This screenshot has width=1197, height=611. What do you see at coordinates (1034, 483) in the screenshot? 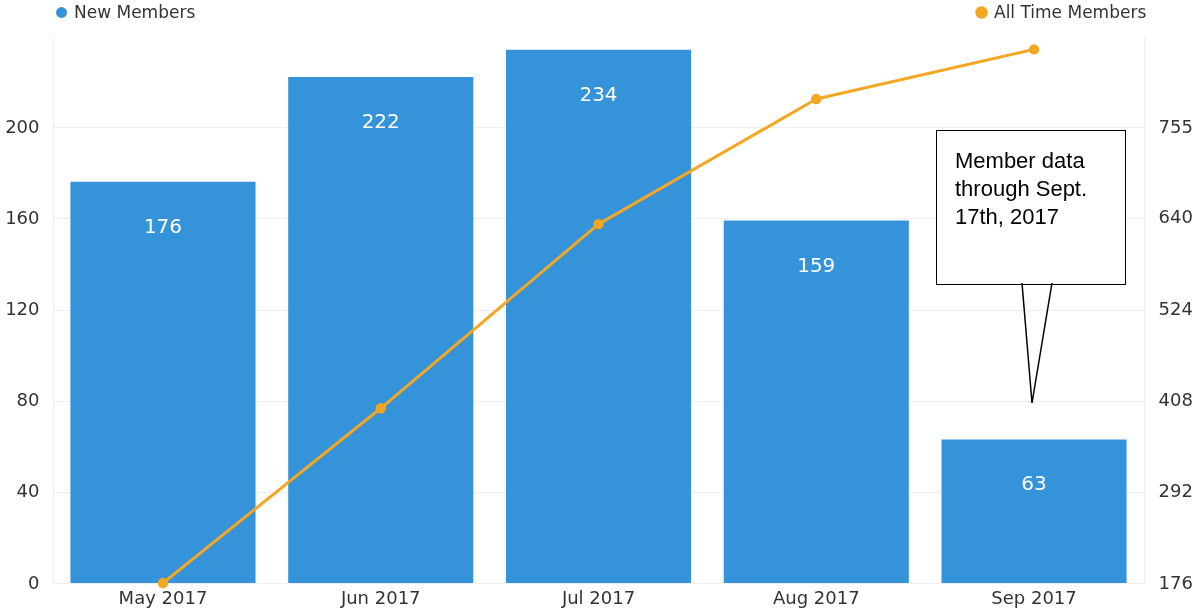
I see `data-label: 63` at bounding box center [1034, 483].